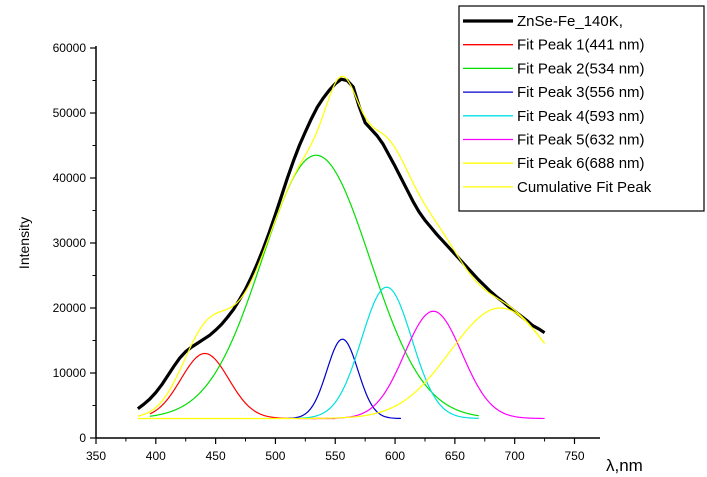  Describe the element at coordinates (216, 456) in the screenshot. I see `x-tick-label: 450` at that location.